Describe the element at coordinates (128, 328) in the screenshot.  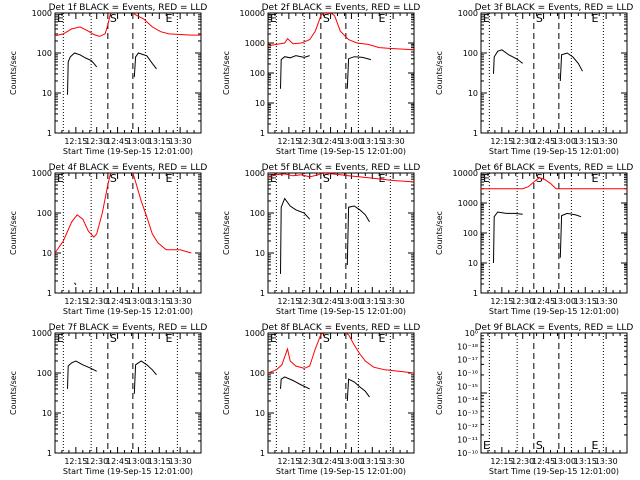
I see `panel-title: Det 7f BLACK = Events, RED = LLD` at that location.